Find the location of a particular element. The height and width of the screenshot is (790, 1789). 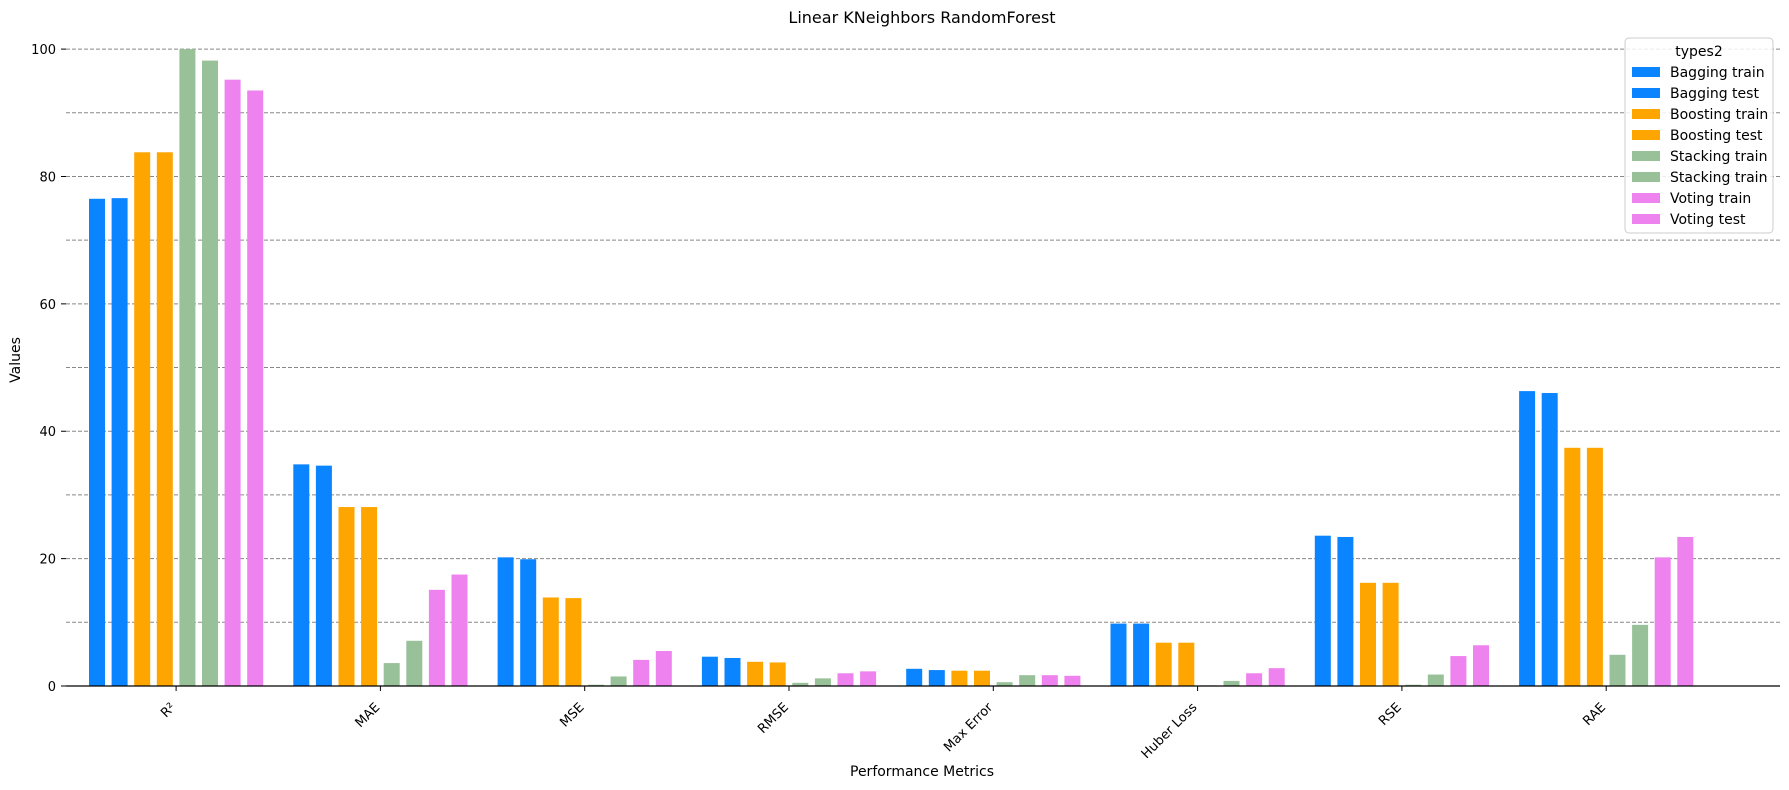

legend-title: types2 is located at coordinates (1698, 52).